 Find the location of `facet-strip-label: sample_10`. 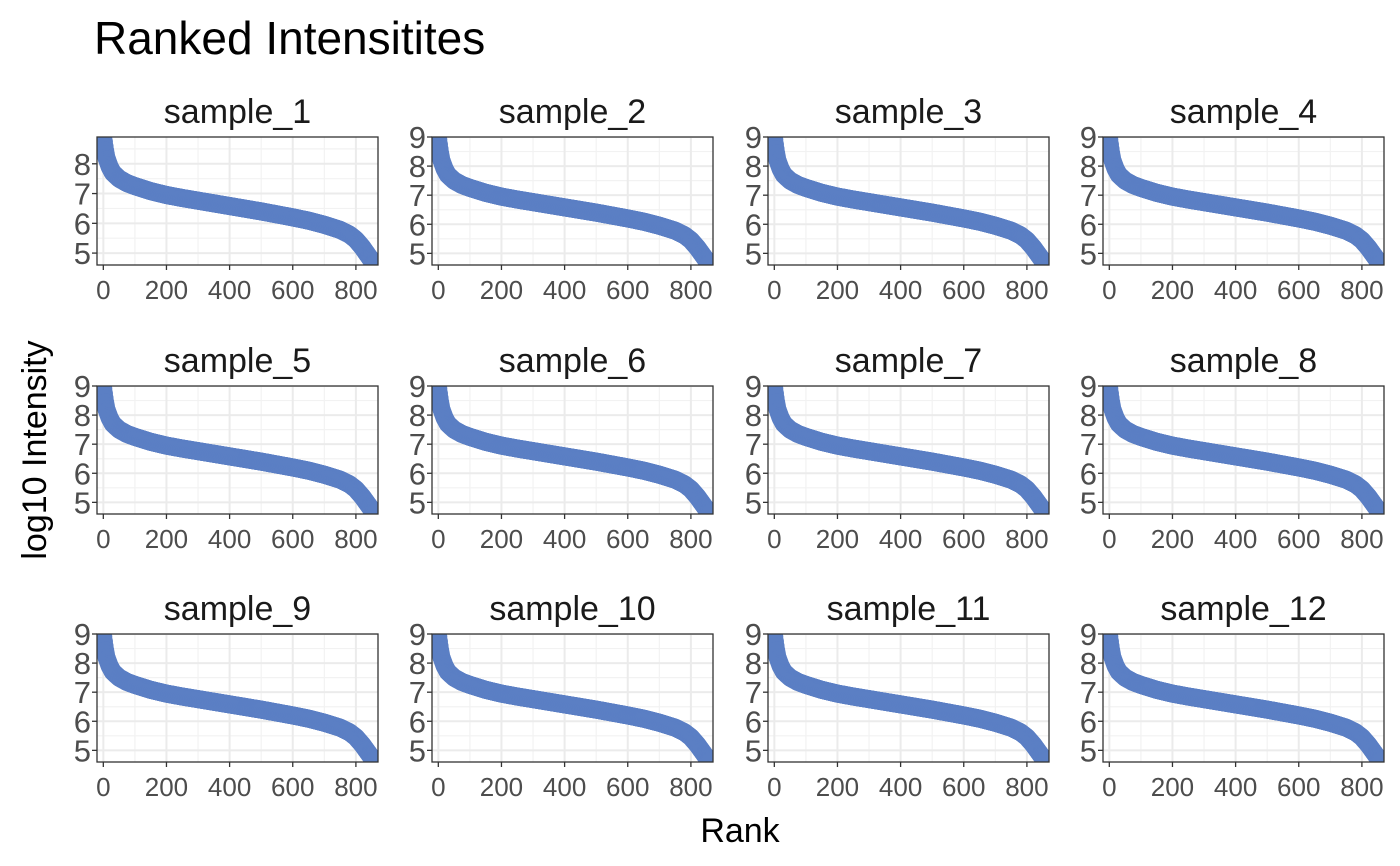

facet-strip-label: sample_10 is located at coordinates (572, 609).